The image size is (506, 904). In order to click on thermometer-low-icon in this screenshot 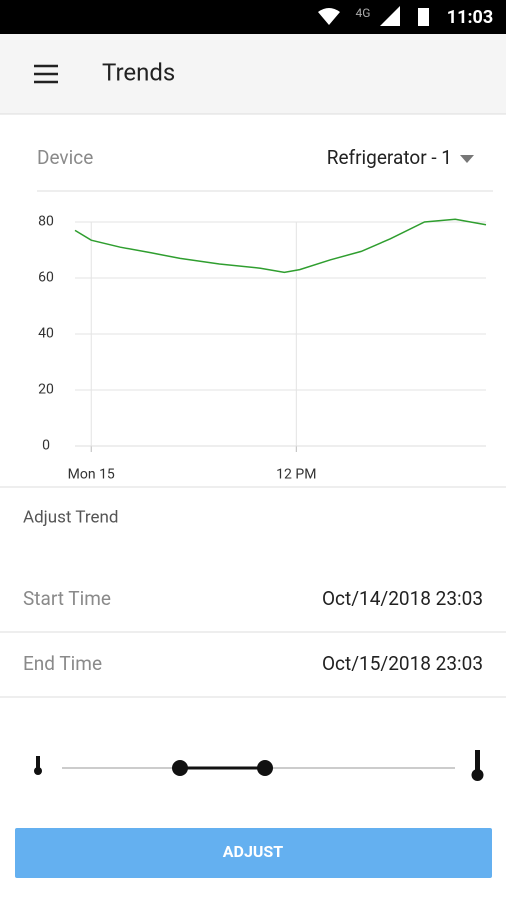, I will do `click(38, 765)`.